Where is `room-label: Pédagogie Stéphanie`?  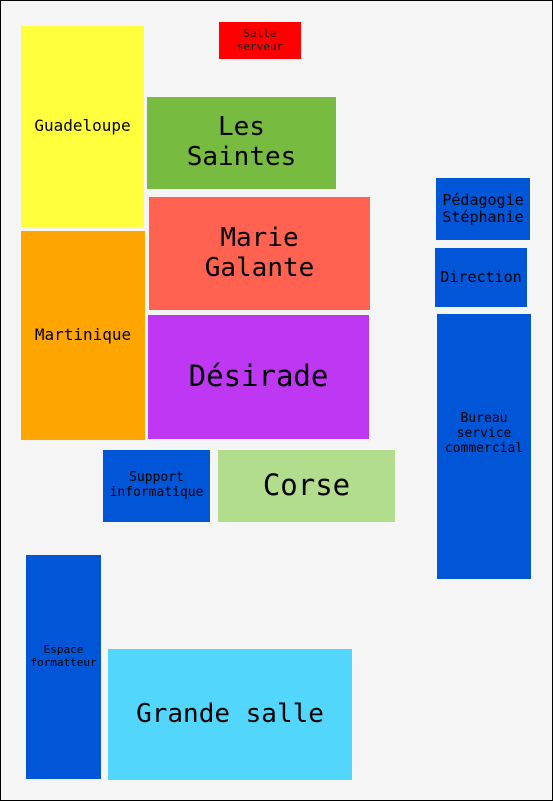
room-label: Pédagogie Stéphanie is located at coordinates (483, 208).